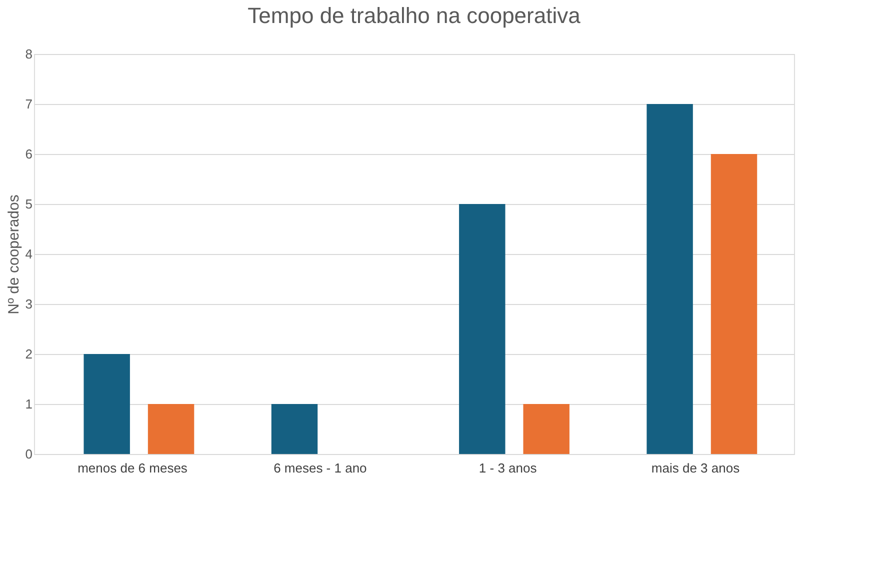  I want to click on chart-title: Tempo de trabalho na cooperativa, so click(415, 15).